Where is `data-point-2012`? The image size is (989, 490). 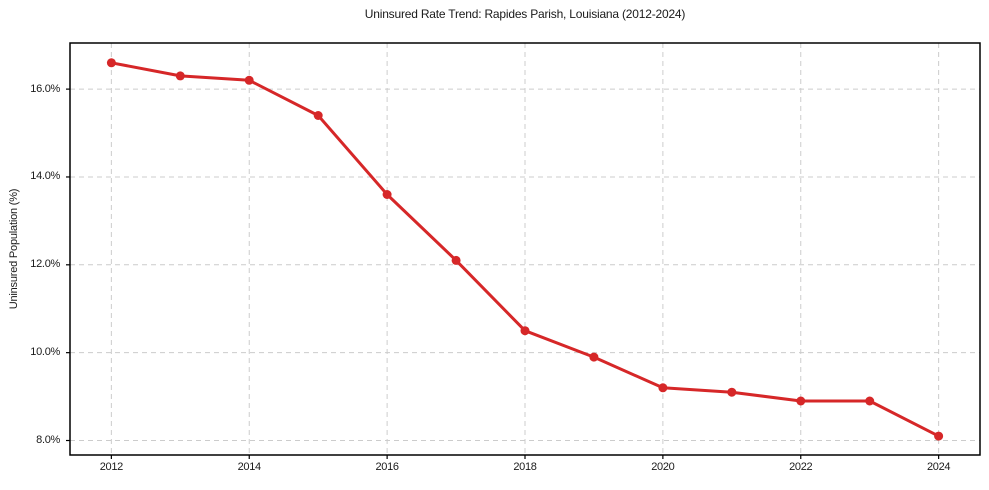 data-point-2012 is located at coordinates (111, 63).